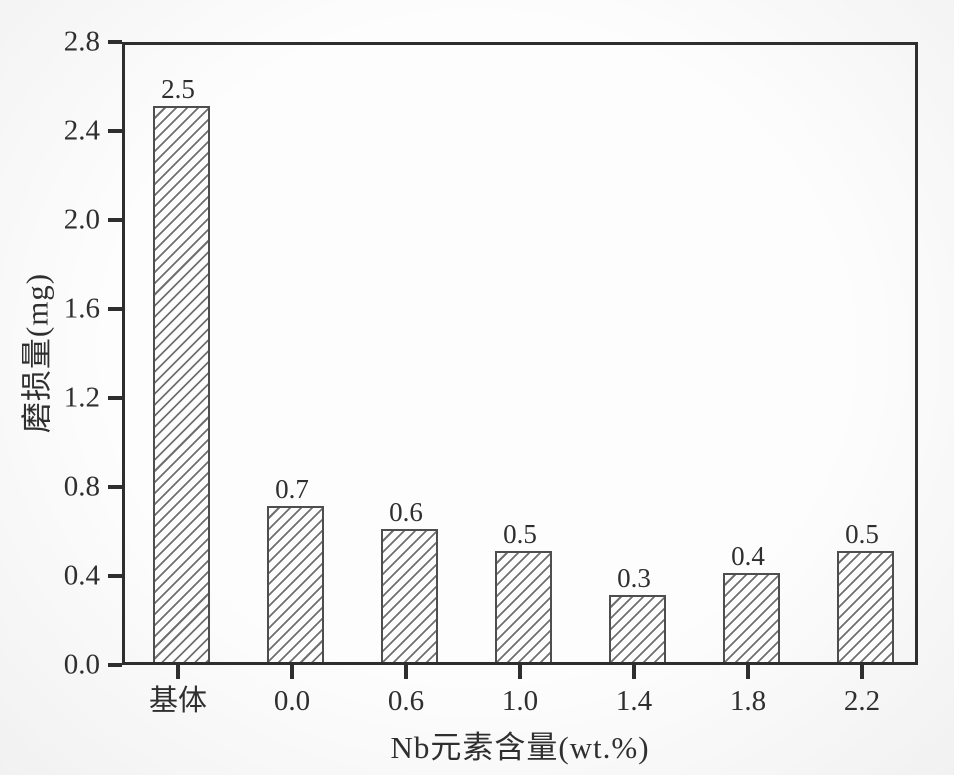 This screenshot has height=775, width=954. What do you see at coordinates (520, 747) in the screenshot?
I see `x-axis-title: Nb元素含量(wt.%)` at bounding box center [520, 747].